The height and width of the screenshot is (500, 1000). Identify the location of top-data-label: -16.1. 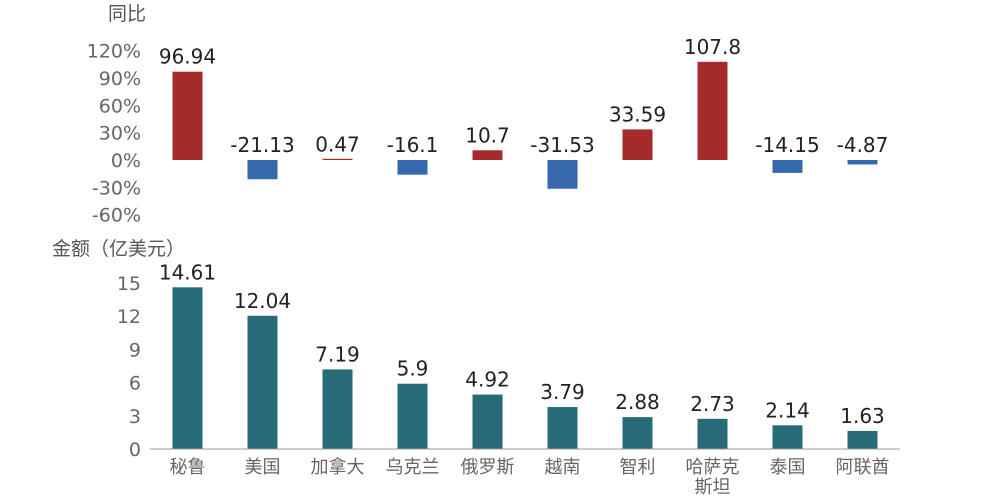
(413, 145).